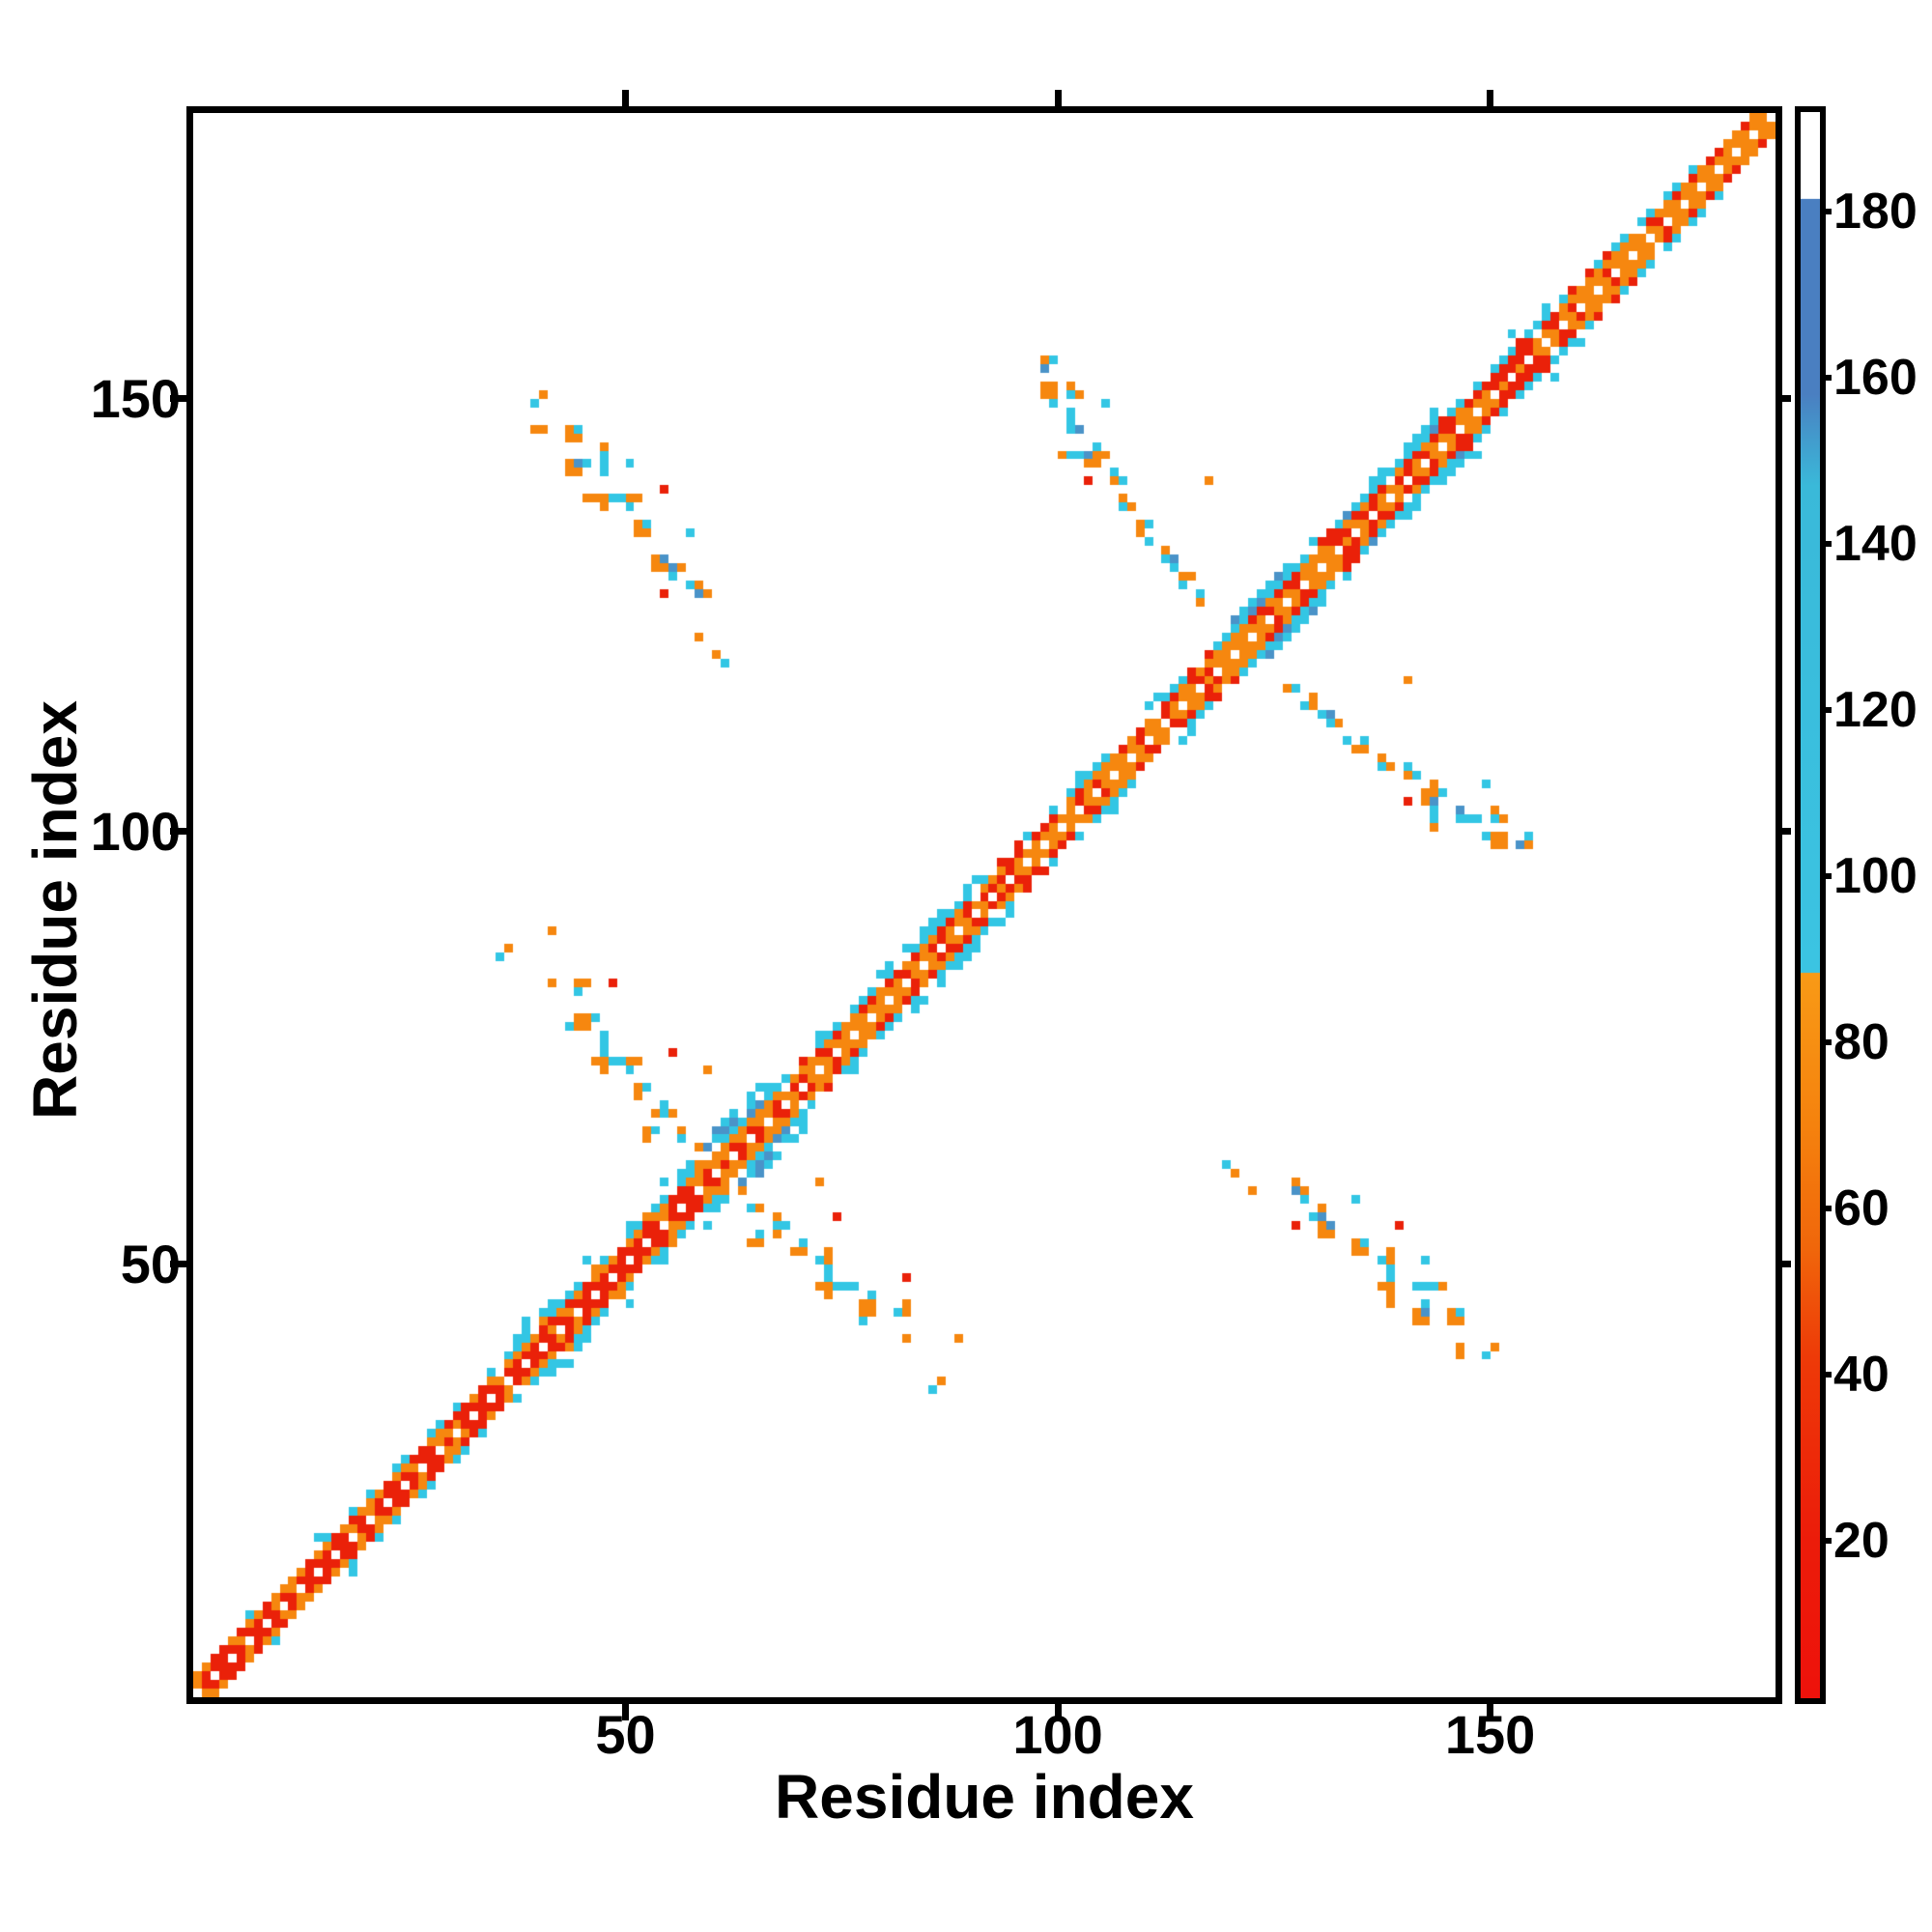 The image size is (1932, 1932). What do you see at coordinates (1861, 1540) in the screenshot?
I see `colorbar-tick-label: 20` at bounding box center [1861, 1540].